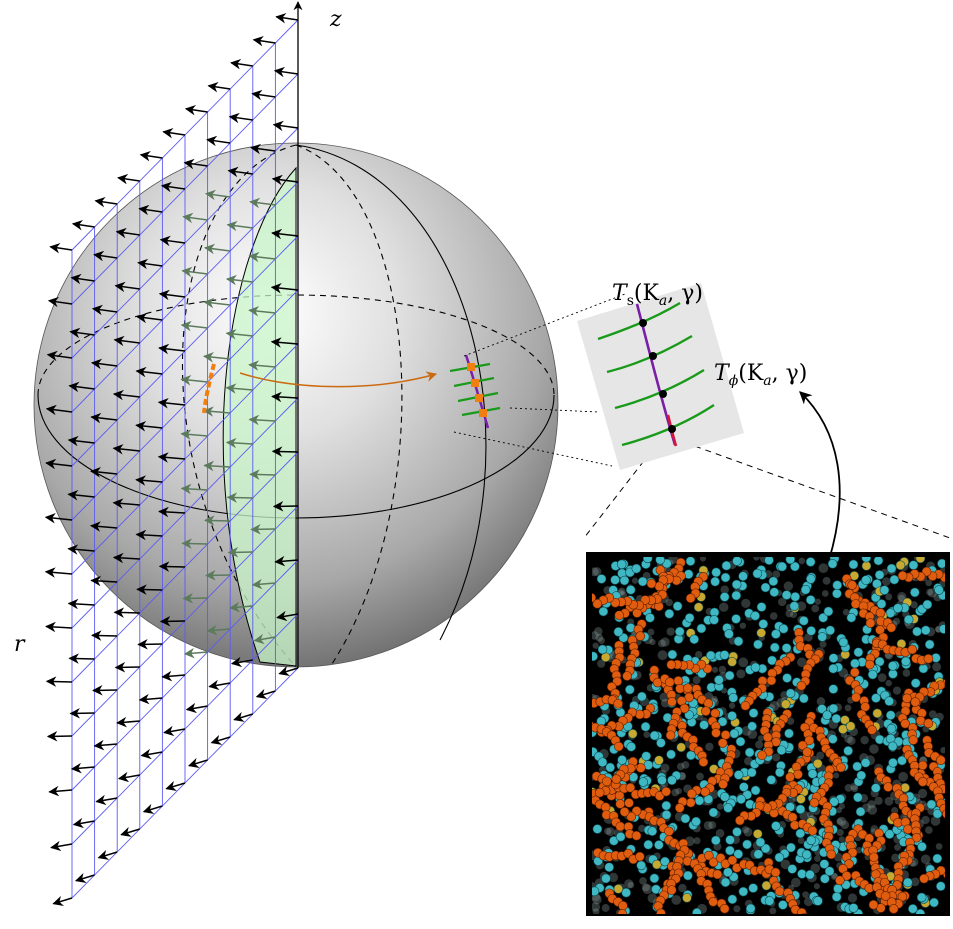  Describe the element at coordinates (768, 734) in the screenshot. I see `simulation-snapshot` at that location.